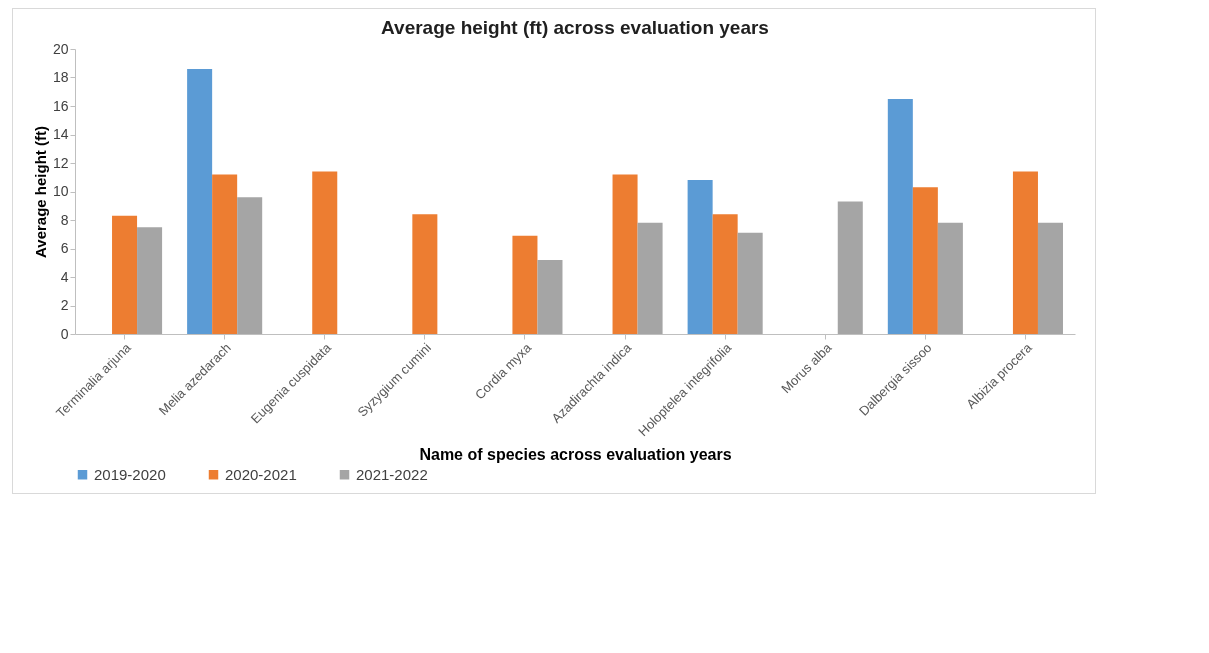  I want to click on y-tick-label: 0, so click(64, 333).